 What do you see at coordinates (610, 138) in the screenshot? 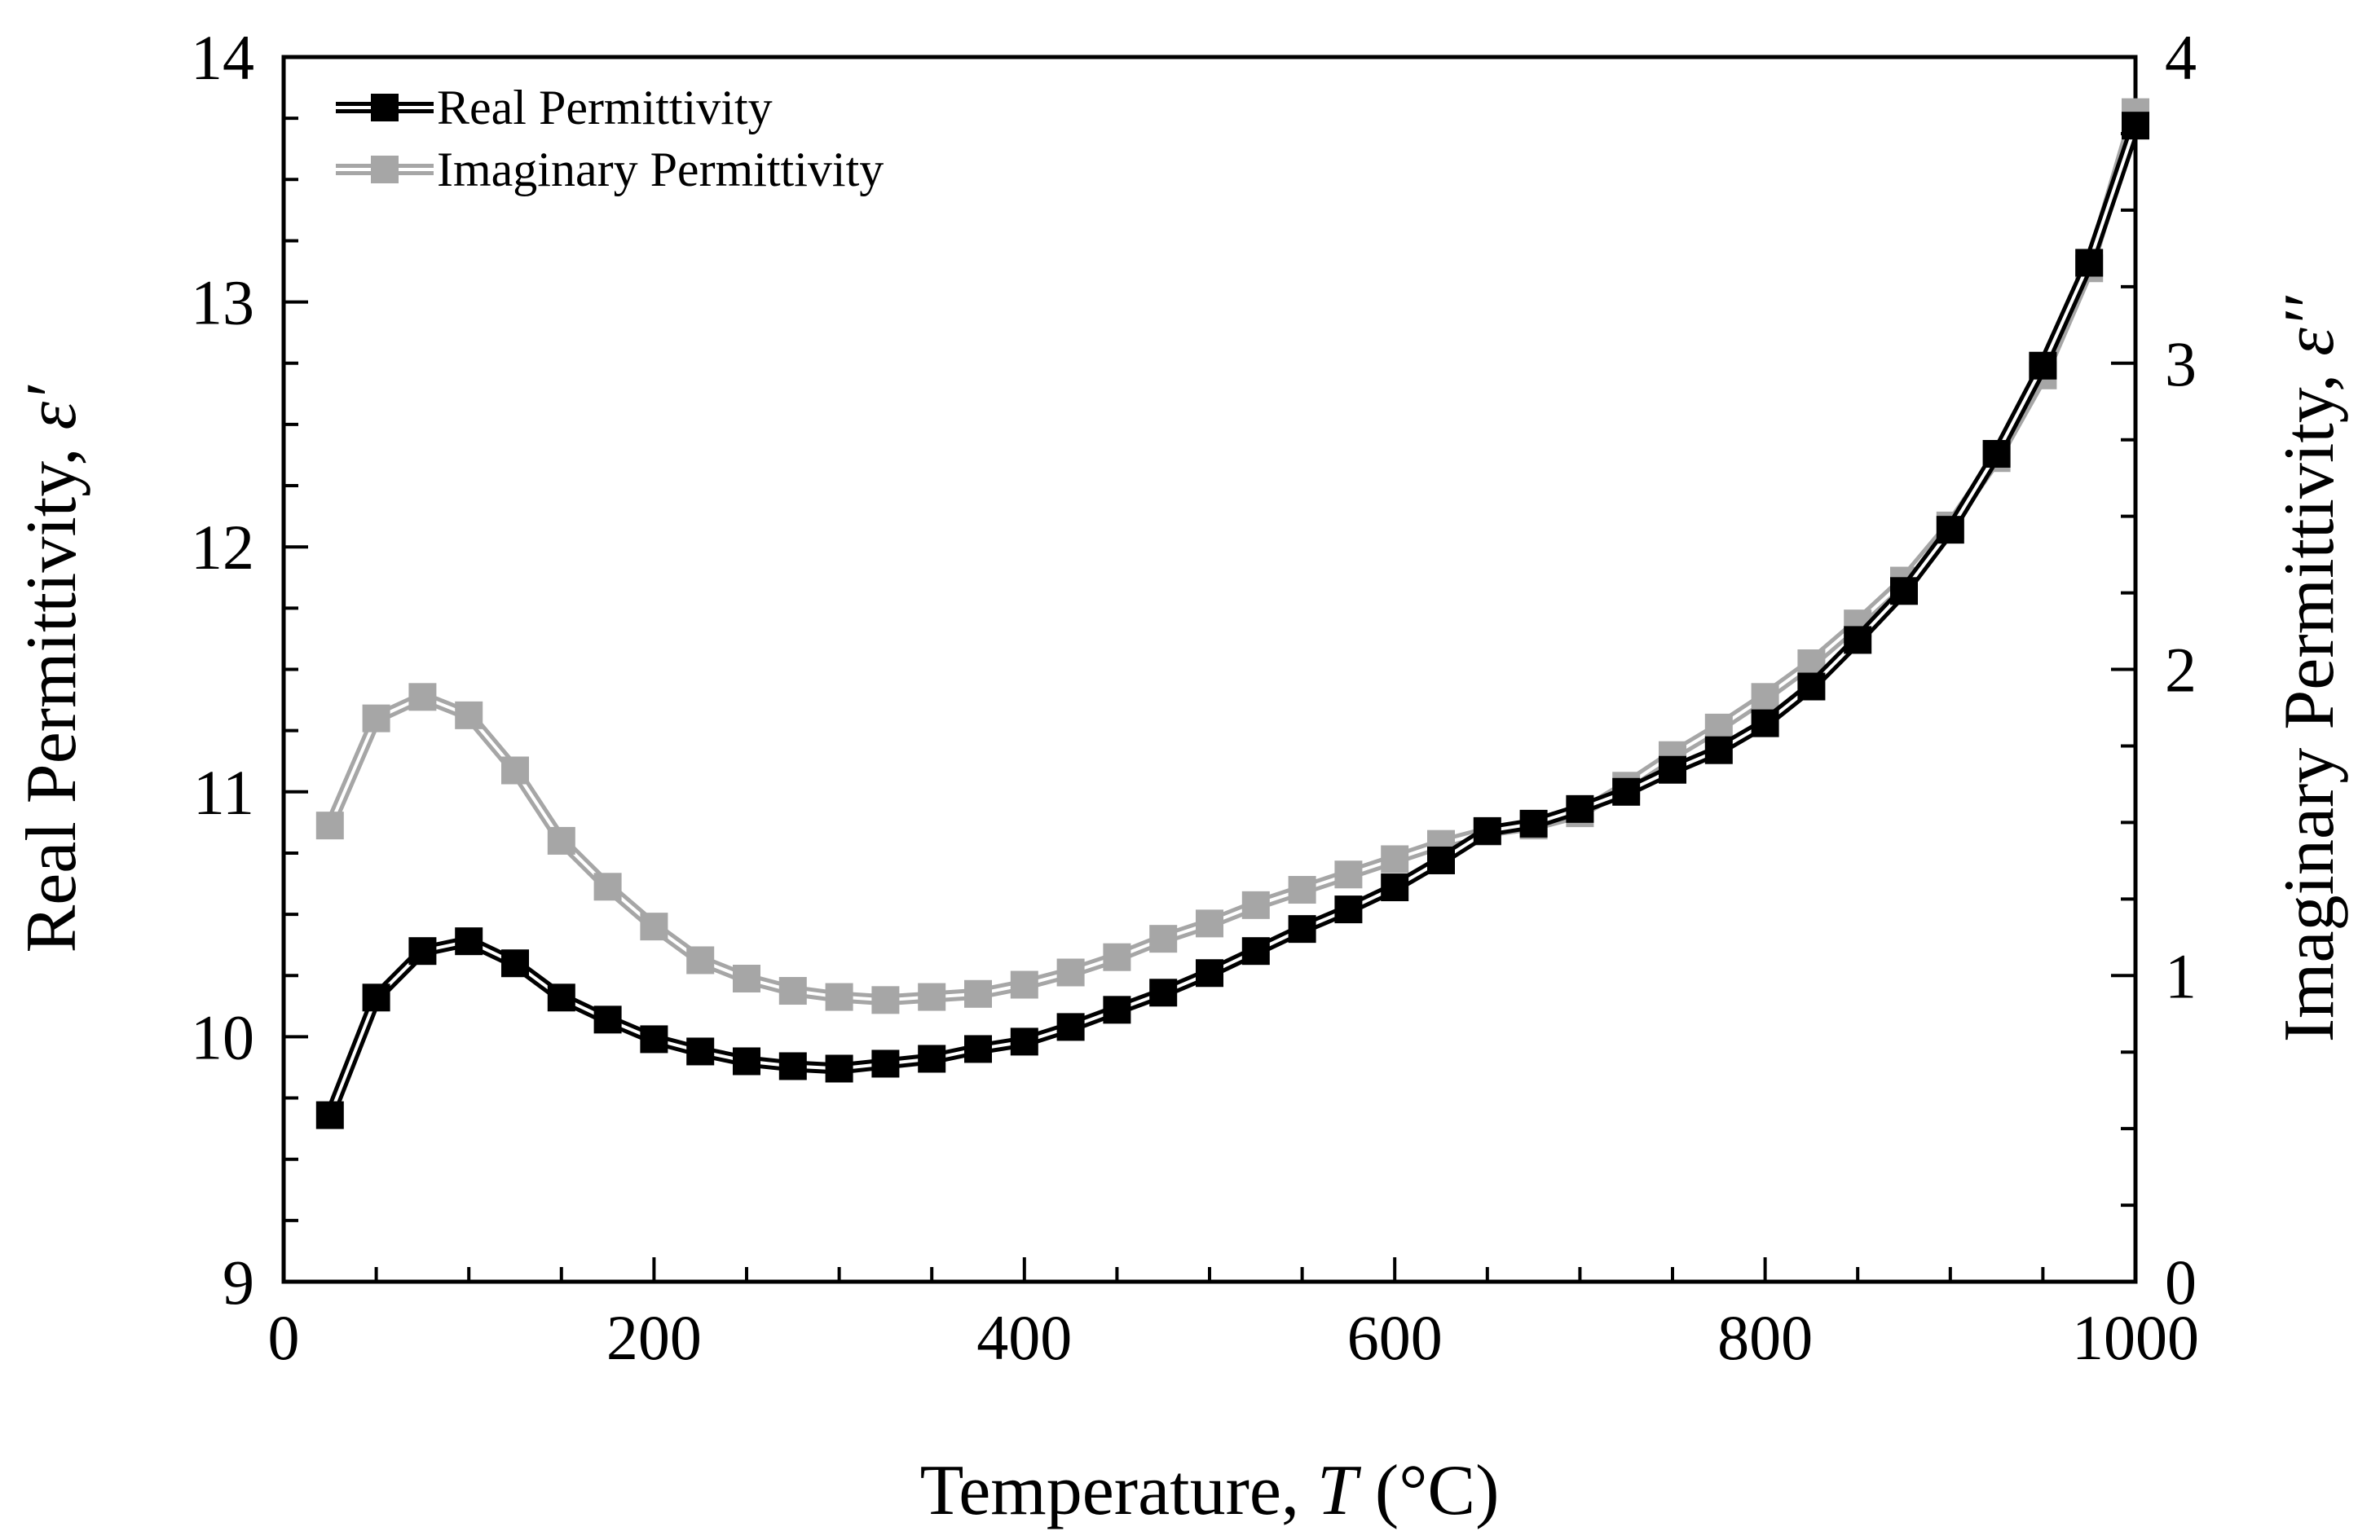
I see `legend: Real Permittivity Imaginary Permittivity` at bounding box center [610, 138].